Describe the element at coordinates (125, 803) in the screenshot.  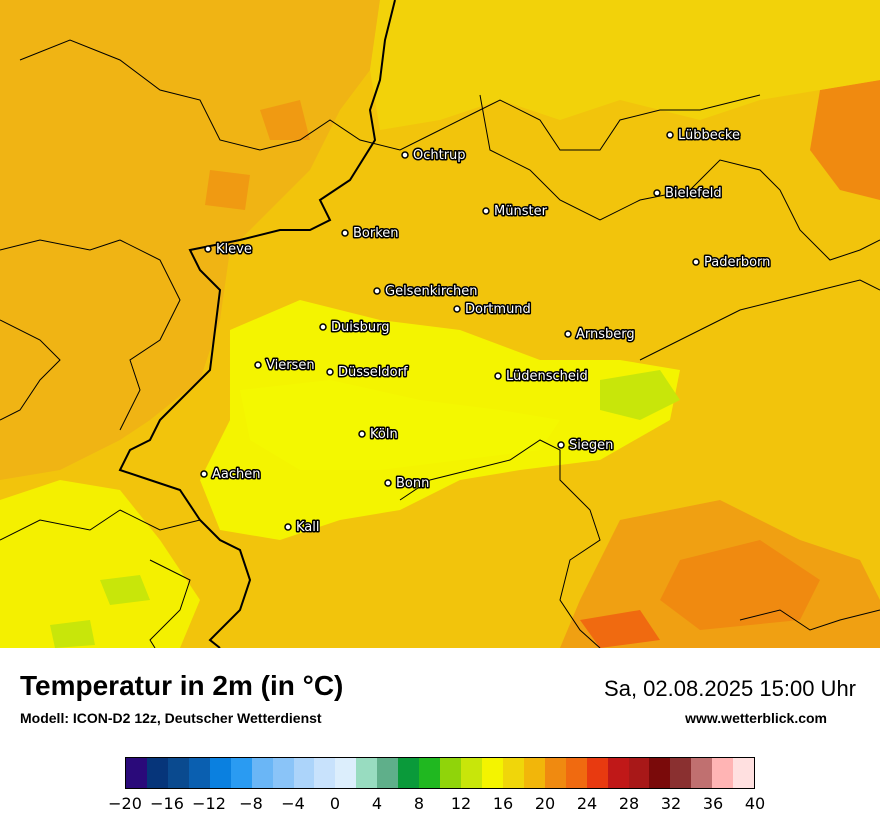
I see `legend-tick-label: −20` at that location.